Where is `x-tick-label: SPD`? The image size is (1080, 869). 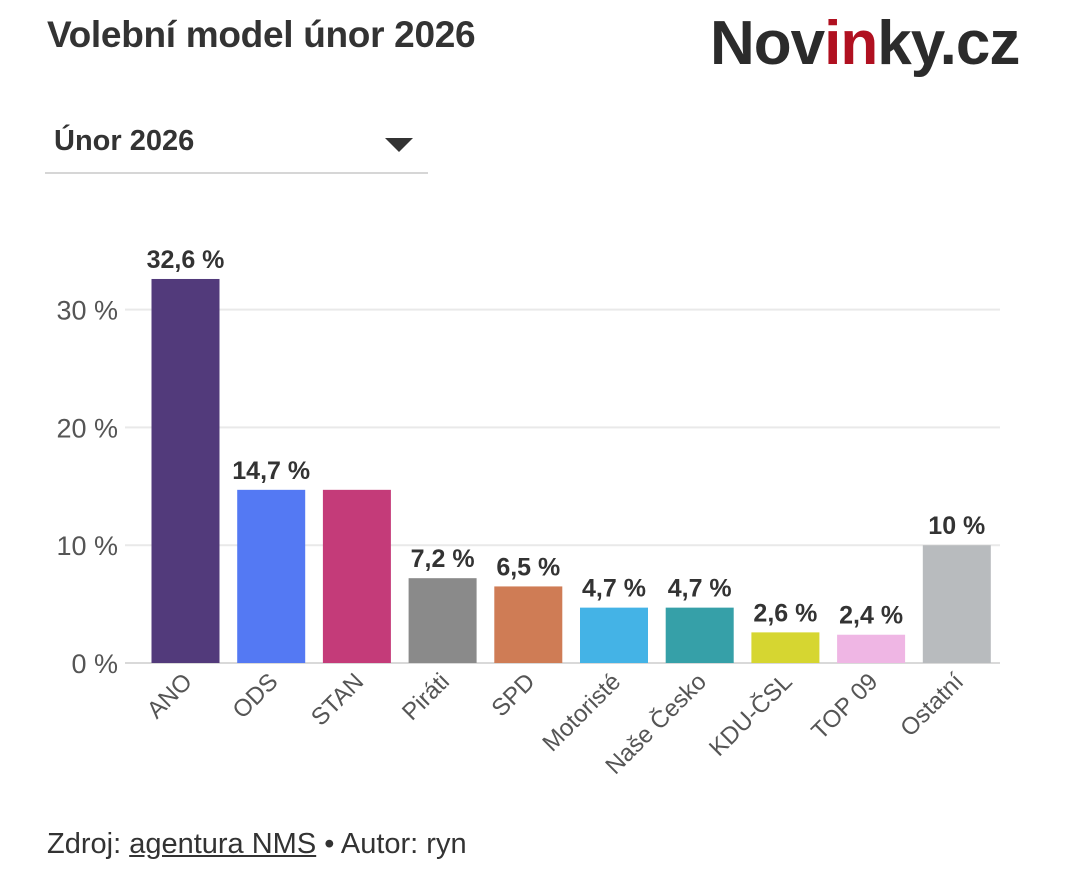
x-tick-label: SPD is located at coordinates (514, 695).